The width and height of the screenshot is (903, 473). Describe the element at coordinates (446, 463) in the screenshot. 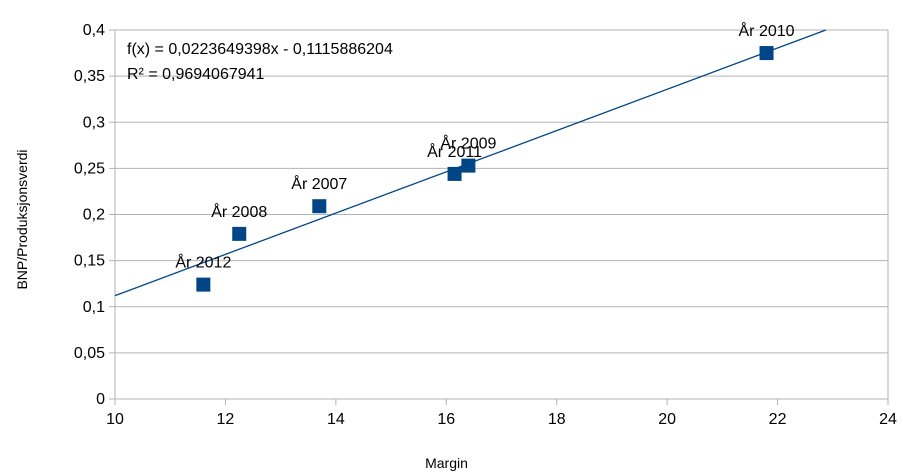

I see `x-axis-title: Margin` at that location.